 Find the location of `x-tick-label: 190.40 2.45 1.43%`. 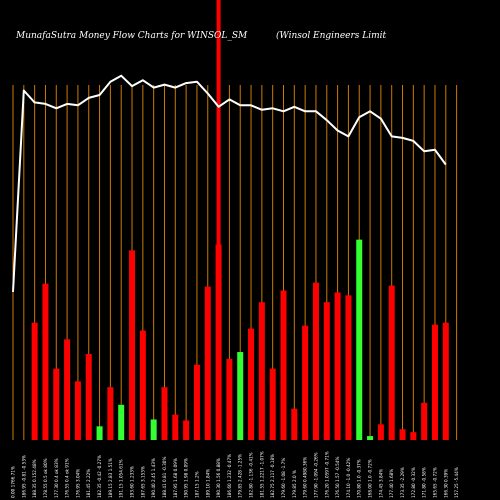

x-tick-label: 190.40 2.45 1.43% is located at coordinates (153, 478).